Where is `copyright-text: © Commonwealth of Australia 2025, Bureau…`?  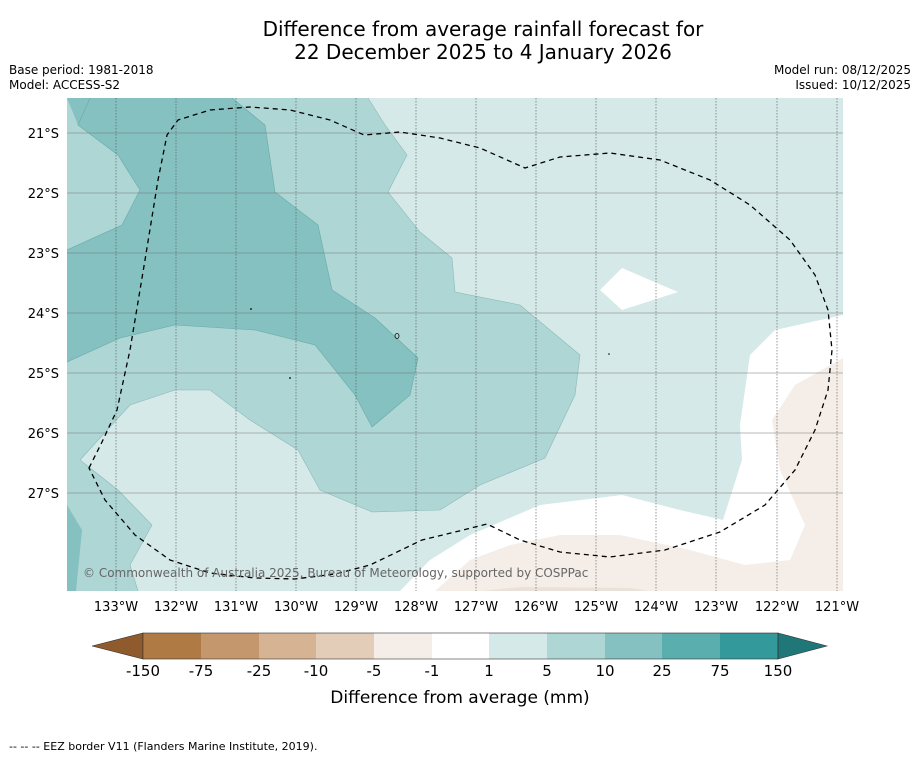 copyright-text: © Commonwealth of Australia 2025, Bureau… is located at coordinates (335, 573).